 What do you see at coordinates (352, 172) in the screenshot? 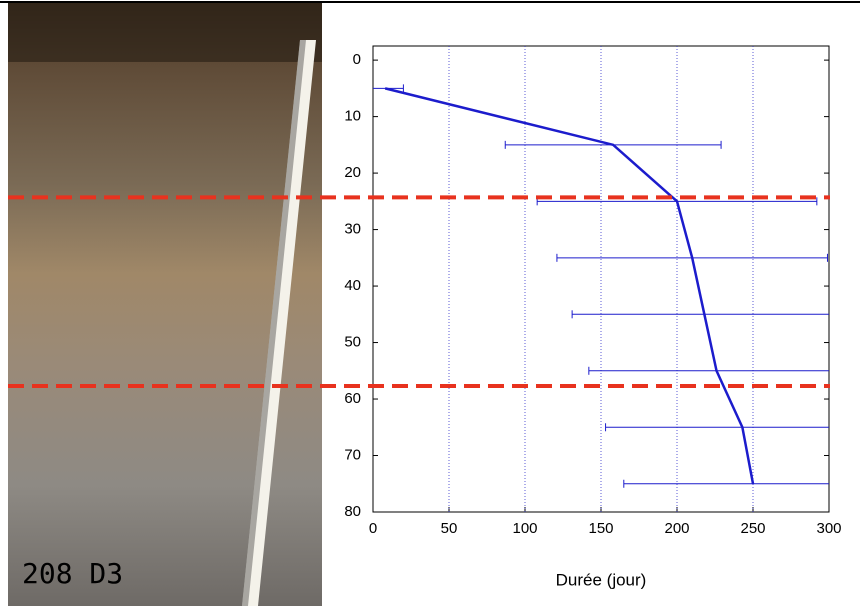
I see `y-tick-label: 20` at bounding box center [352, 172].